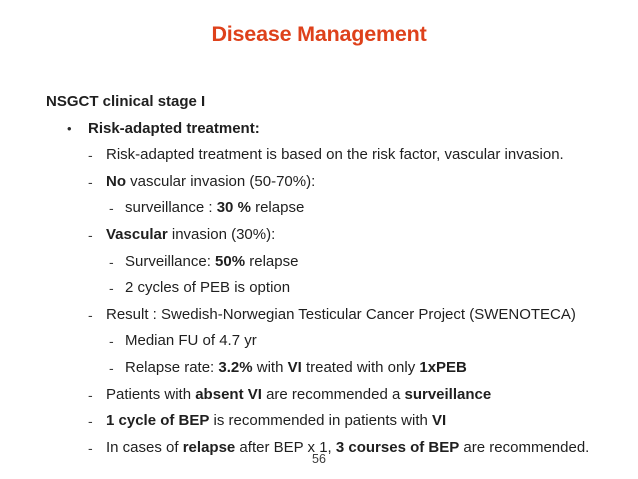 Image resolution: width=638 pixels, height=479 pixels. What do you see at coordinates (233, 208) in the screenshot?
I see `text-segment: 30 %` at bounding box center [233, 208].